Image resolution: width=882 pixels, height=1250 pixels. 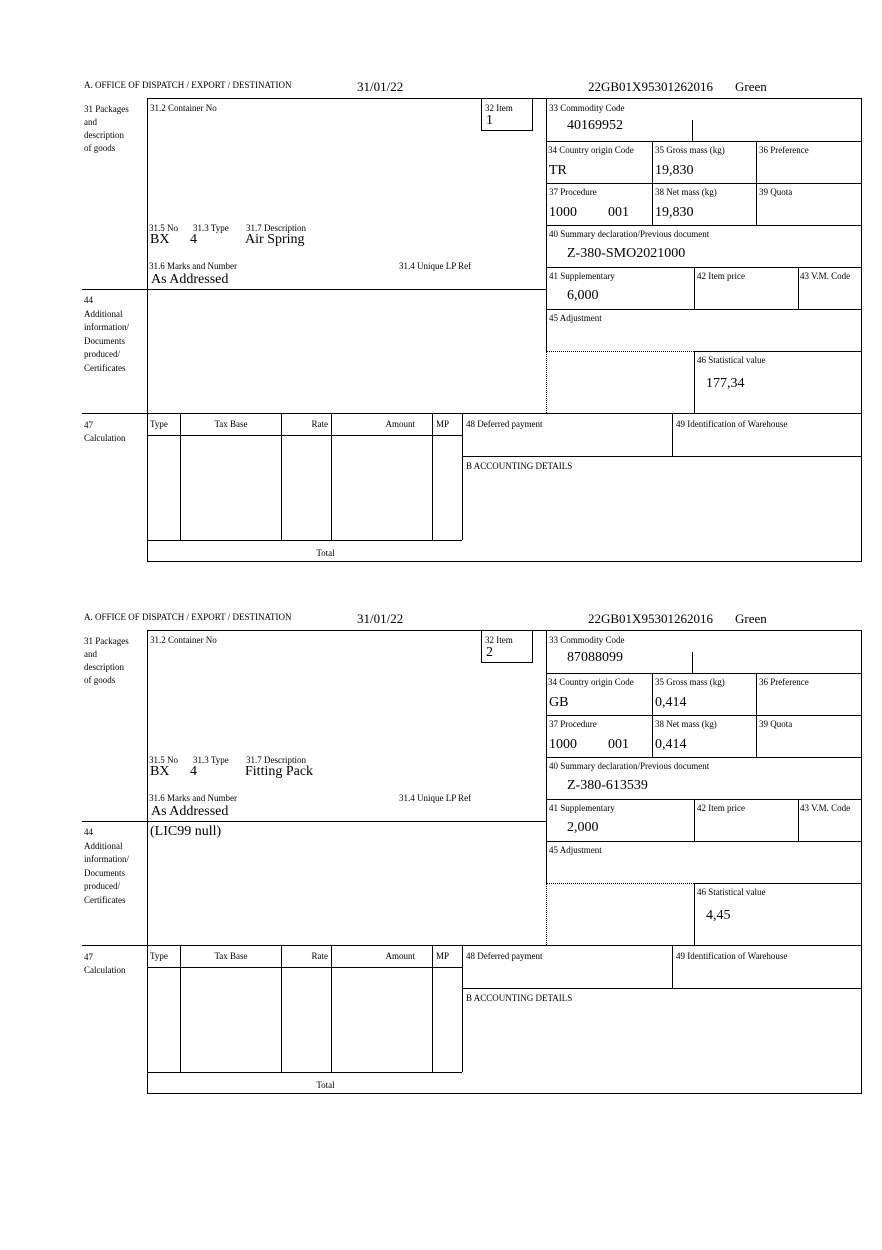 I want to click on commodity-code-value: 87088099, so click(x=595, y=657).